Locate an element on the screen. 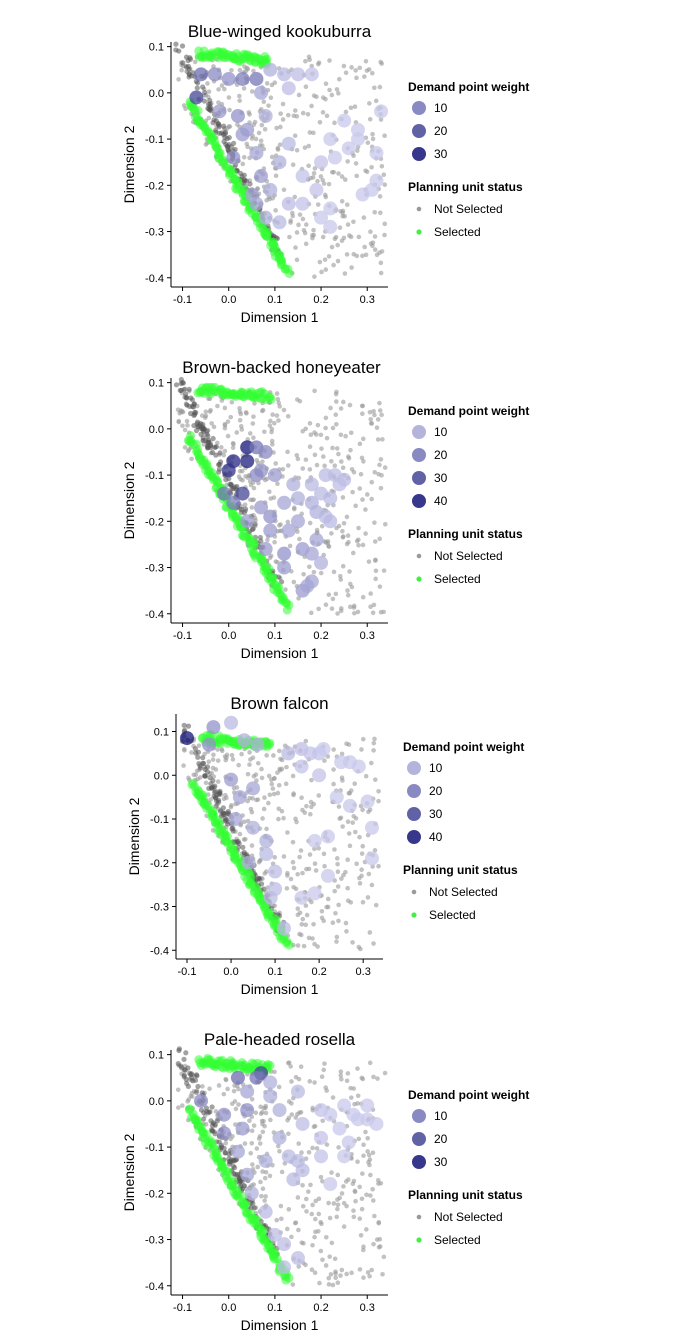 This screenshot has height=1344, width=691. demand-points is located at coordinates (279, 825).